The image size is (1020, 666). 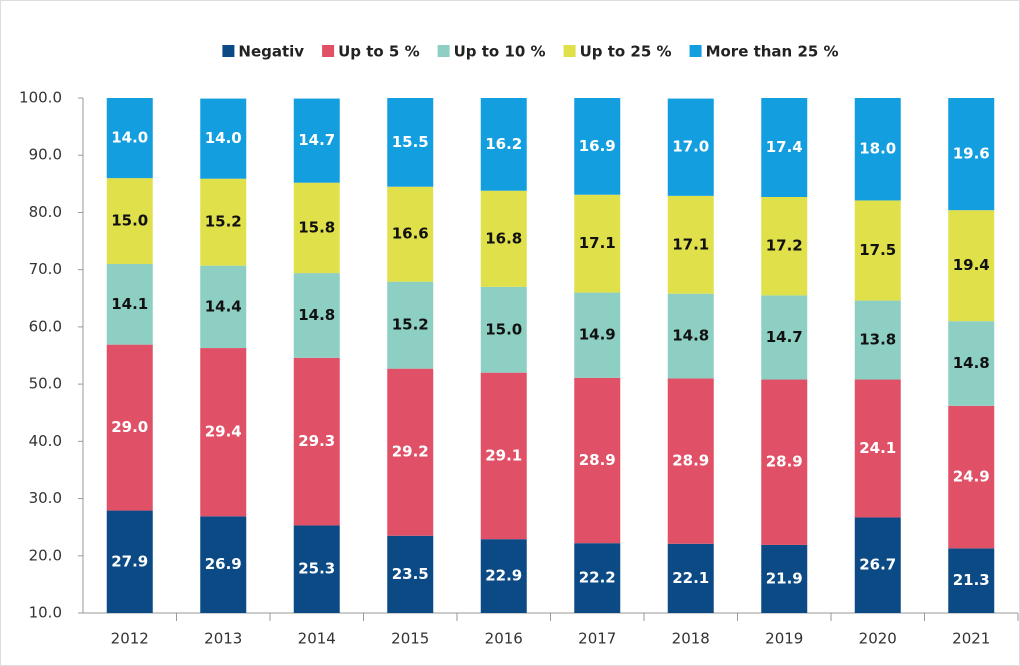 I want to click on value-label: 17.5, so click(x=877, y=250).